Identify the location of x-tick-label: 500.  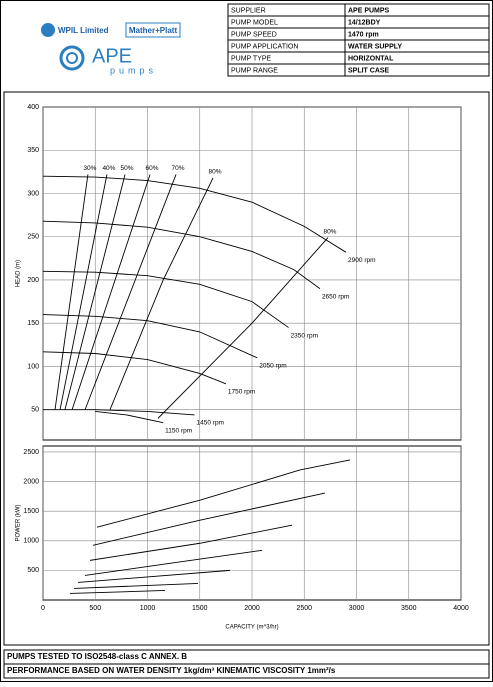
(95, 608).